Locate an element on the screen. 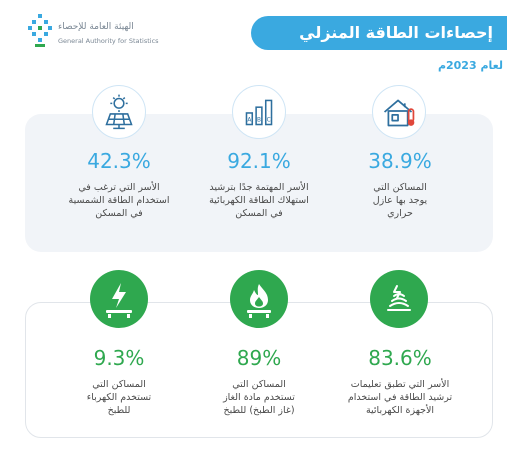  page-title: إحصاءات الطاقة المنزلي is located at coordinates (379, 33).